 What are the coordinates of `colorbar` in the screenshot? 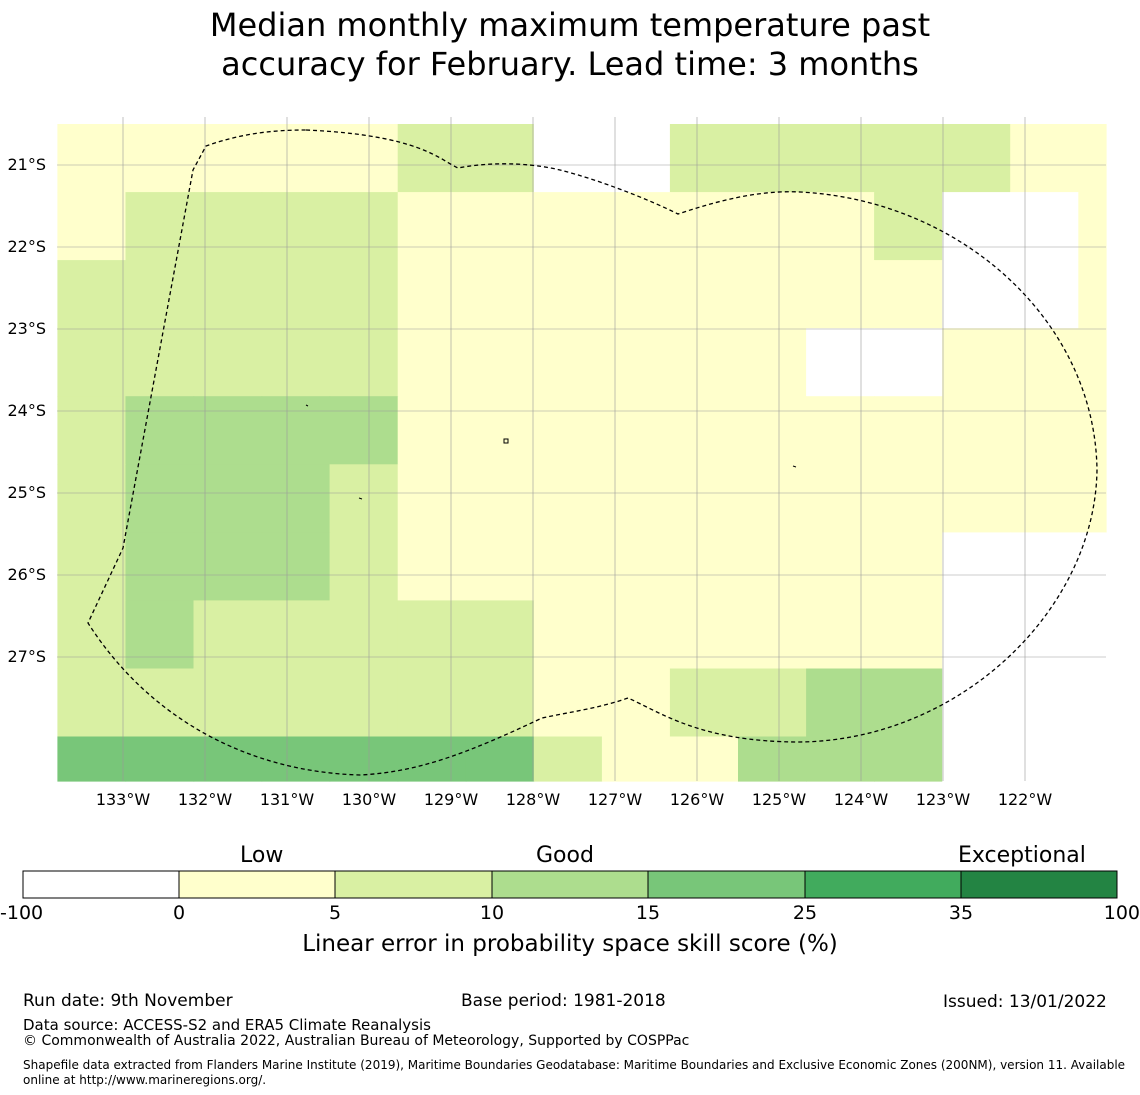 It's located at (570, 884).